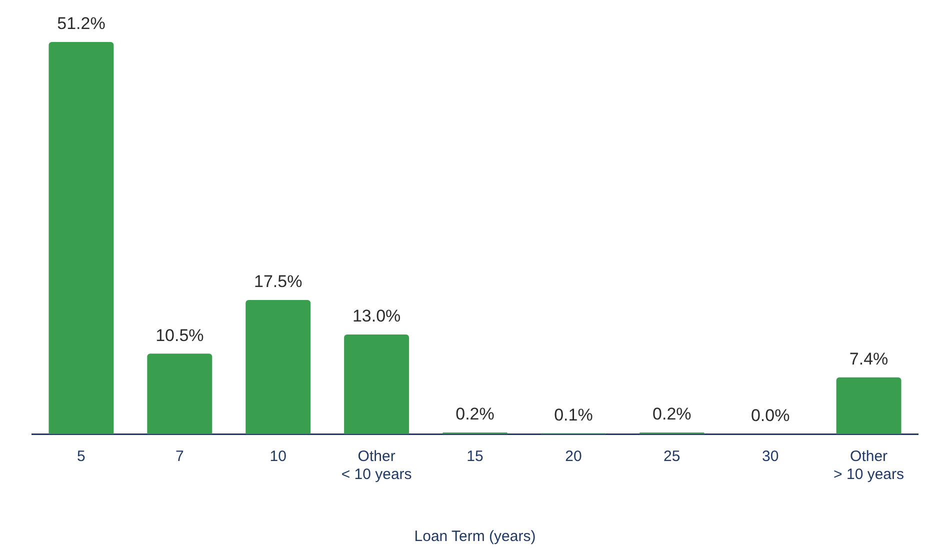  Describe the element at coordinates (573, 457) in the screenshot. I see `x-tick-label: 20` at that location.